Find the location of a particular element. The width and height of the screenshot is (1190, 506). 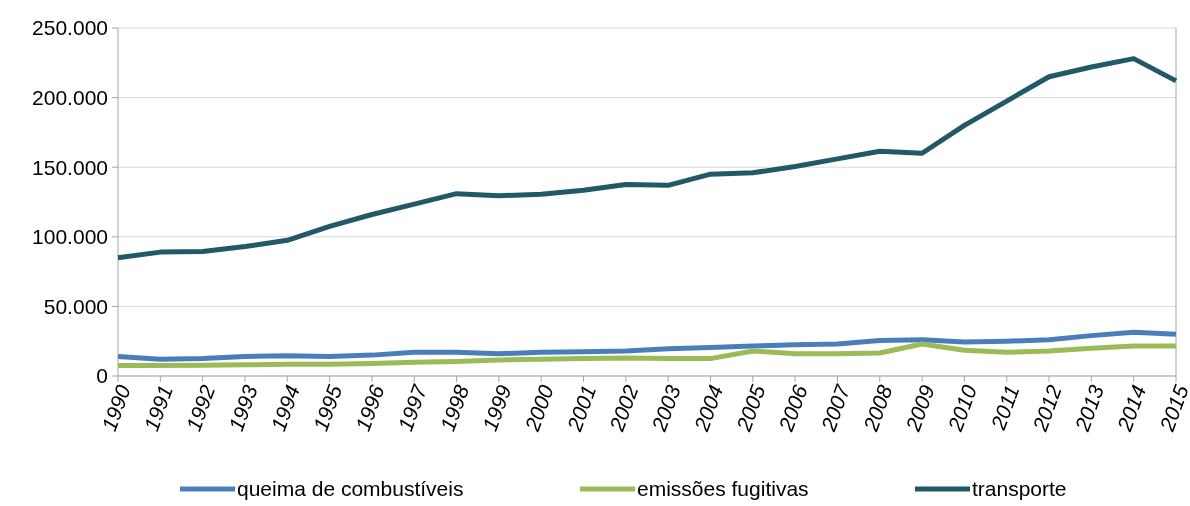

x-tick-label: 2000 is located at coordinates (538, 408).